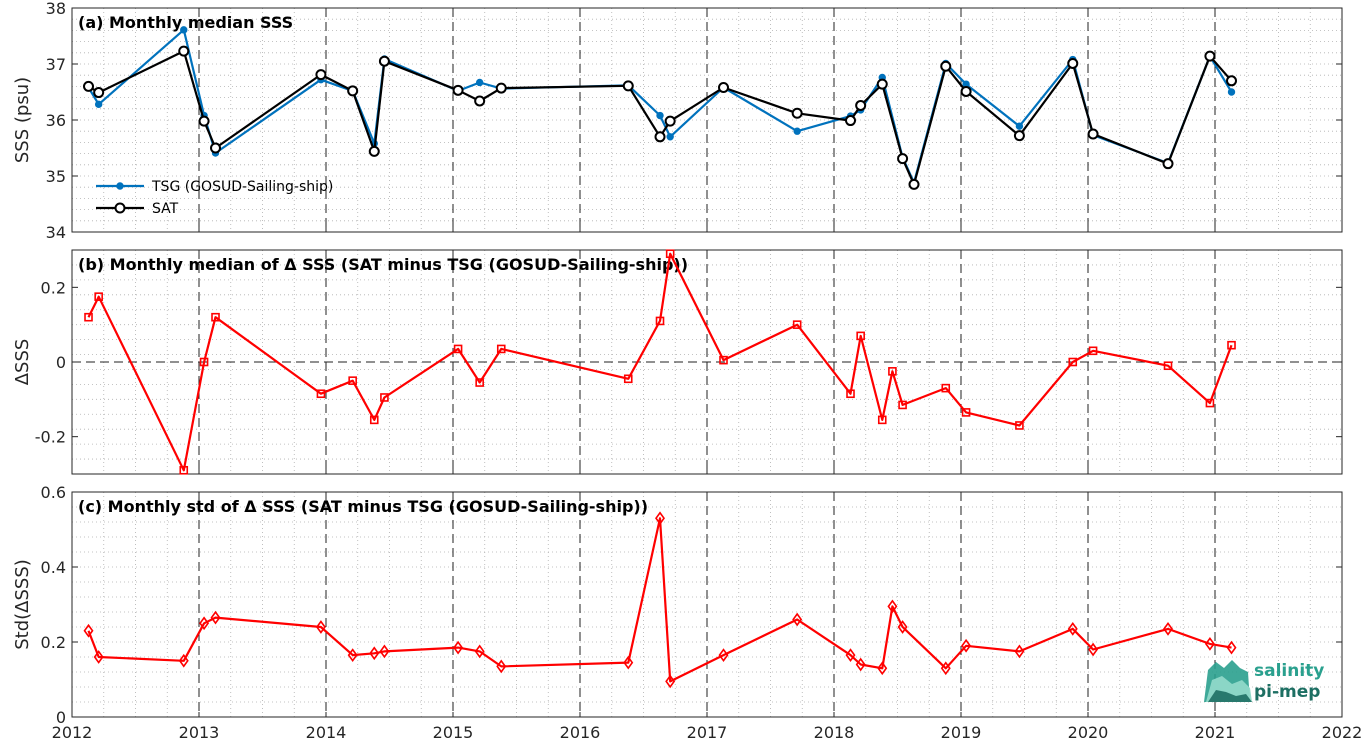  What do you see at coordinates (22, 362) in the screenshot?
I see `panel-b-ylabel: ΔSSS` at bounding box center [22, 362].